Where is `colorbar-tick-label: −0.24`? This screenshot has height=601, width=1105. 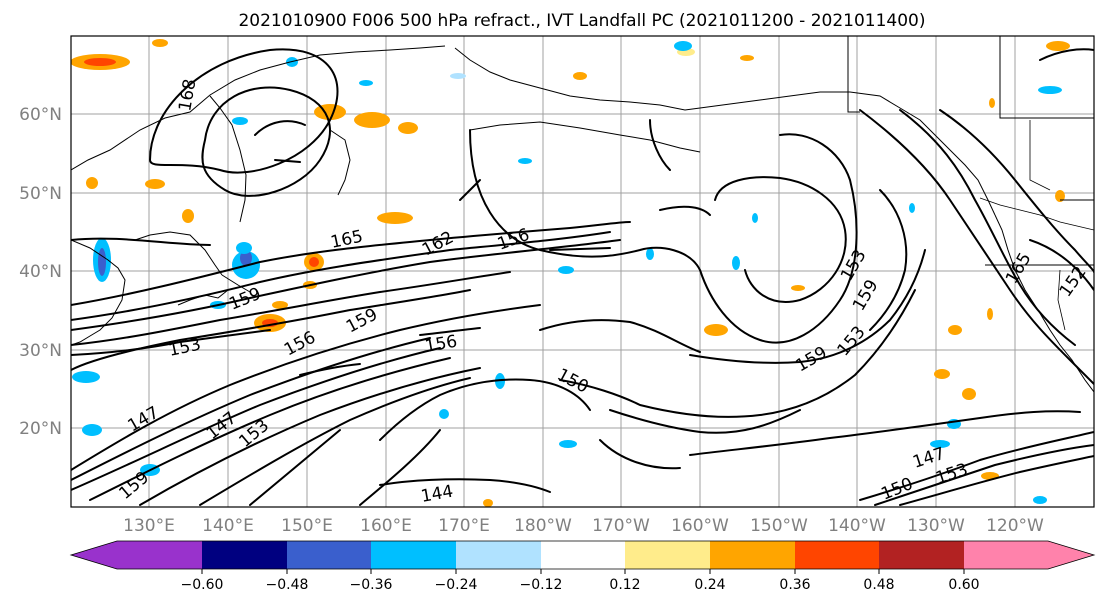
colorbar-tick-label: −0.24 is located at coordinates (456, 585).